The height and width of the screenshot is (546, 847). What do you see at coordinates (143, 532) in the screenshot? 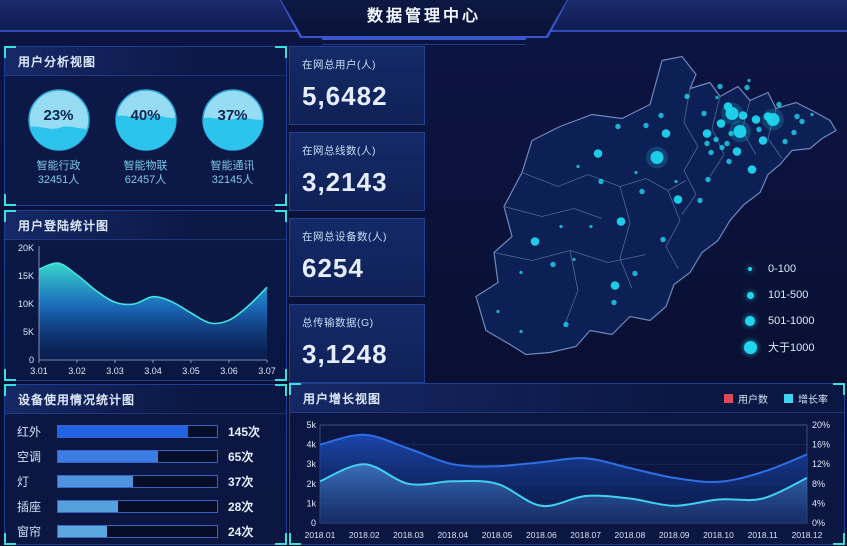
I see `device-bar-row: 窗帘 24次` at bounding box center [143, 532].